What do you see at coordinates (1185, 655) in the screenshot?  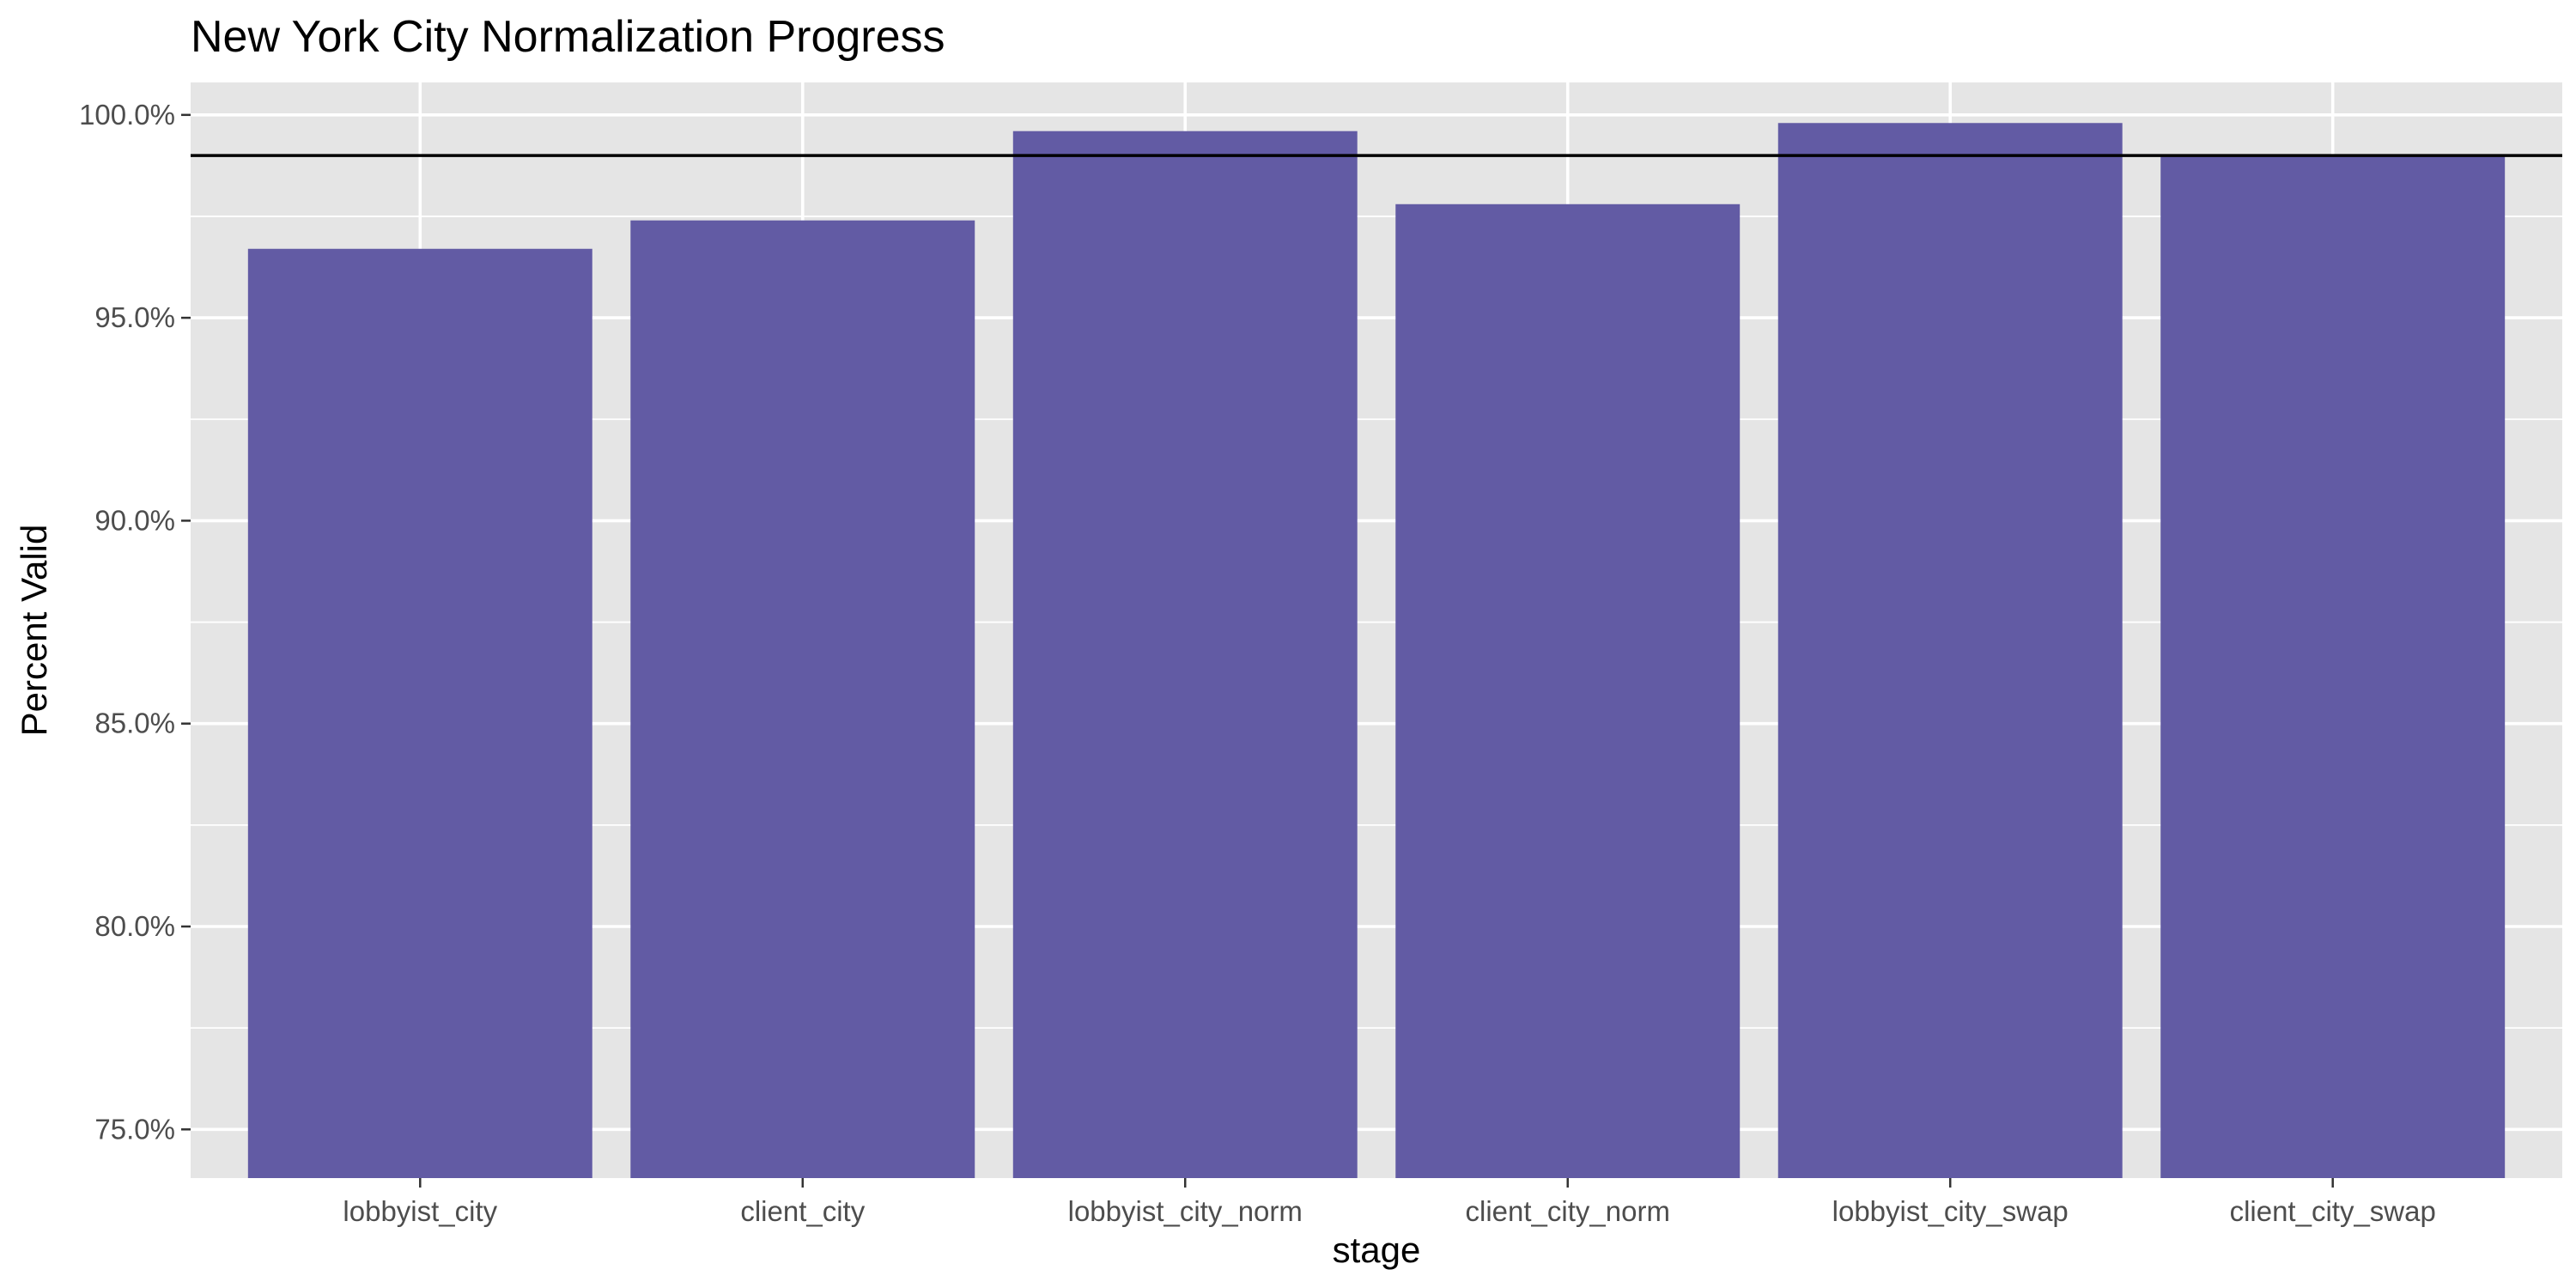 I see `bar-lobbyist_city_norm` at bounding box center [1185, 655].